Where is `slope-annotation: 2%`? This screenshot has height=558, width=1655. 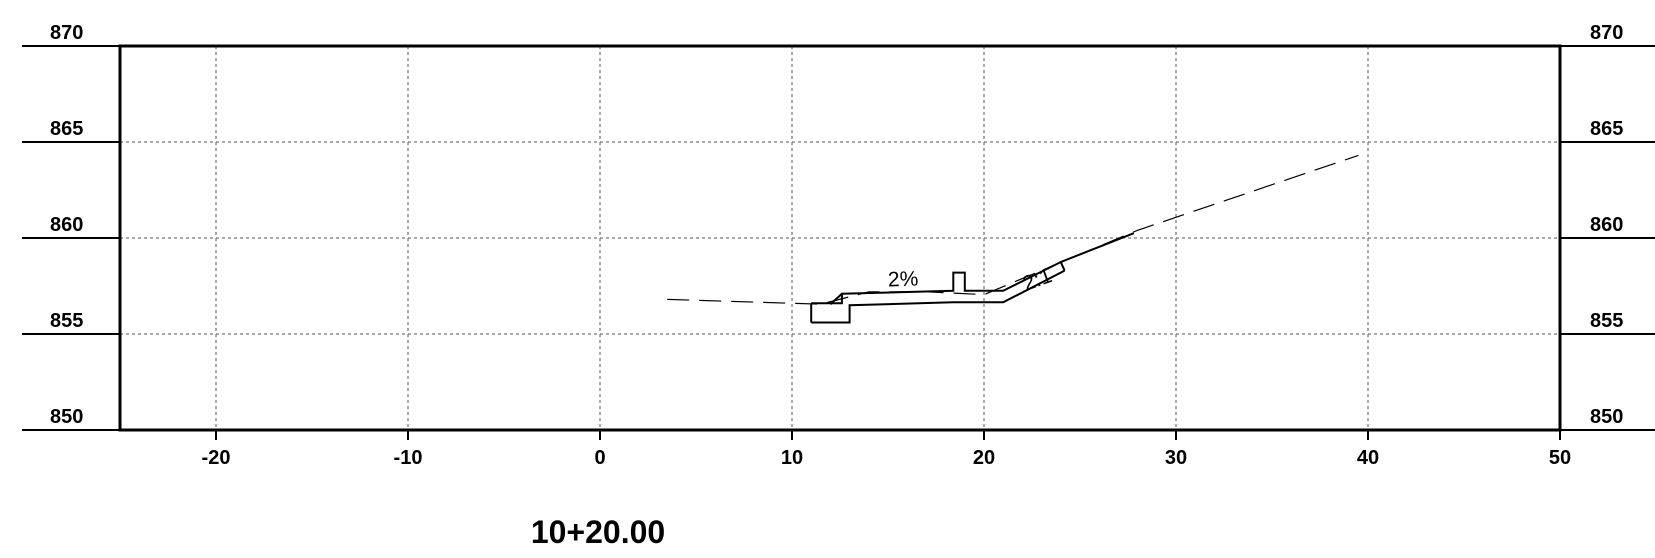
slope-annotation: 2% is located at coordinates (903, 279).